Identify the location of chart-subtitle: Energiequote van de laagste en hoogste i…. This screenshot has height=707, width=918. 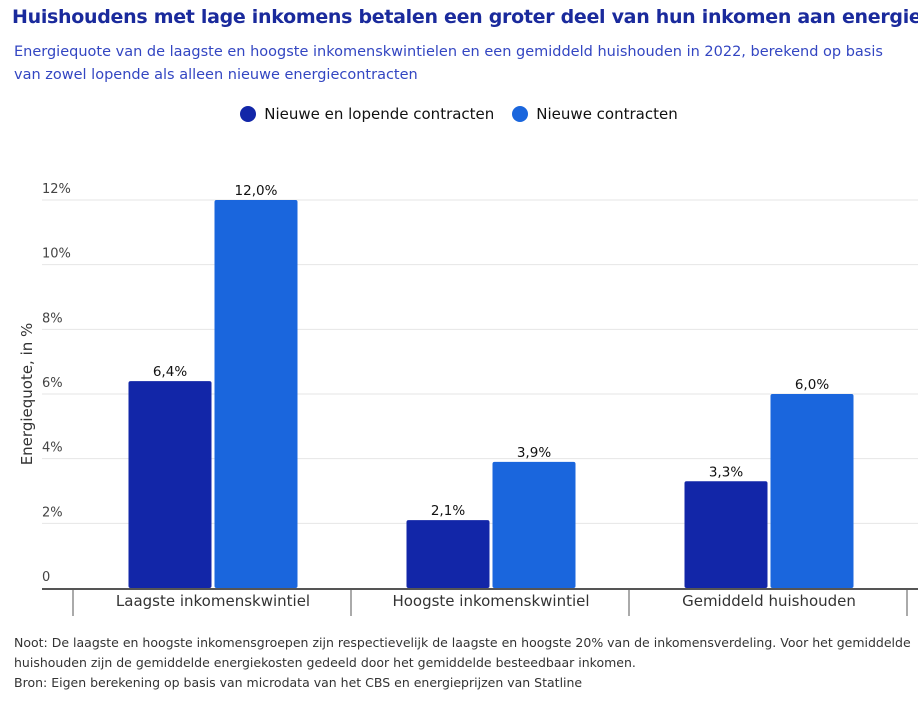
(448, 63).